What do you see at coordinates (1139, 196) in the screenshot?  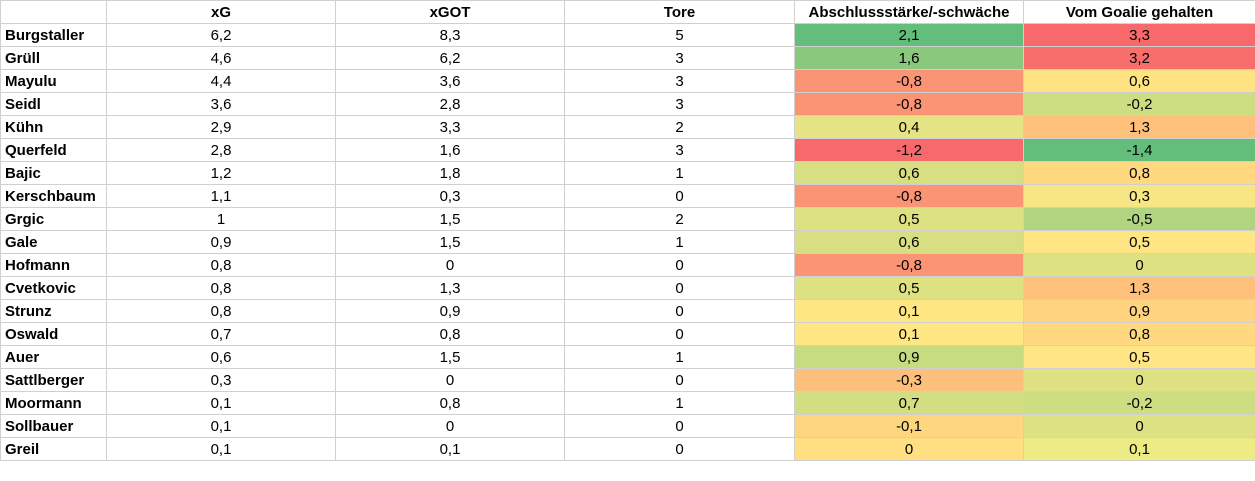 I see `goalie-cell: 0,3` at bounding box center [1139, 196].